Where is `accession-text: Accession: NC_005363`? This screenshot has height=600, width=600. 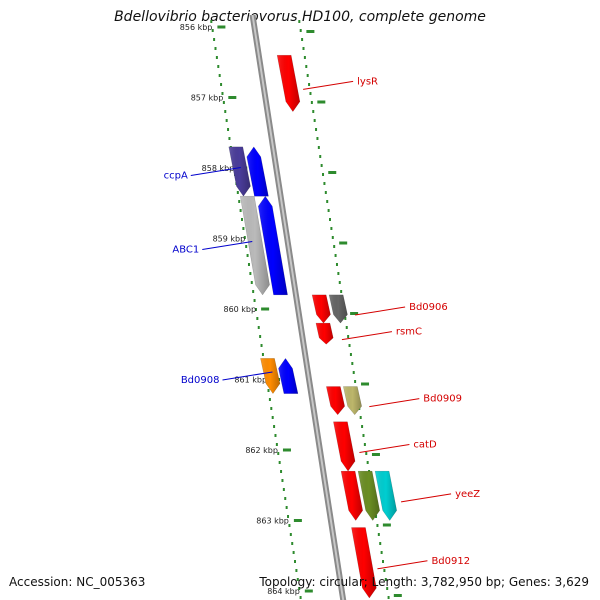 accession-text: Accession: NC_005363 is located at coordinates (77, 582).